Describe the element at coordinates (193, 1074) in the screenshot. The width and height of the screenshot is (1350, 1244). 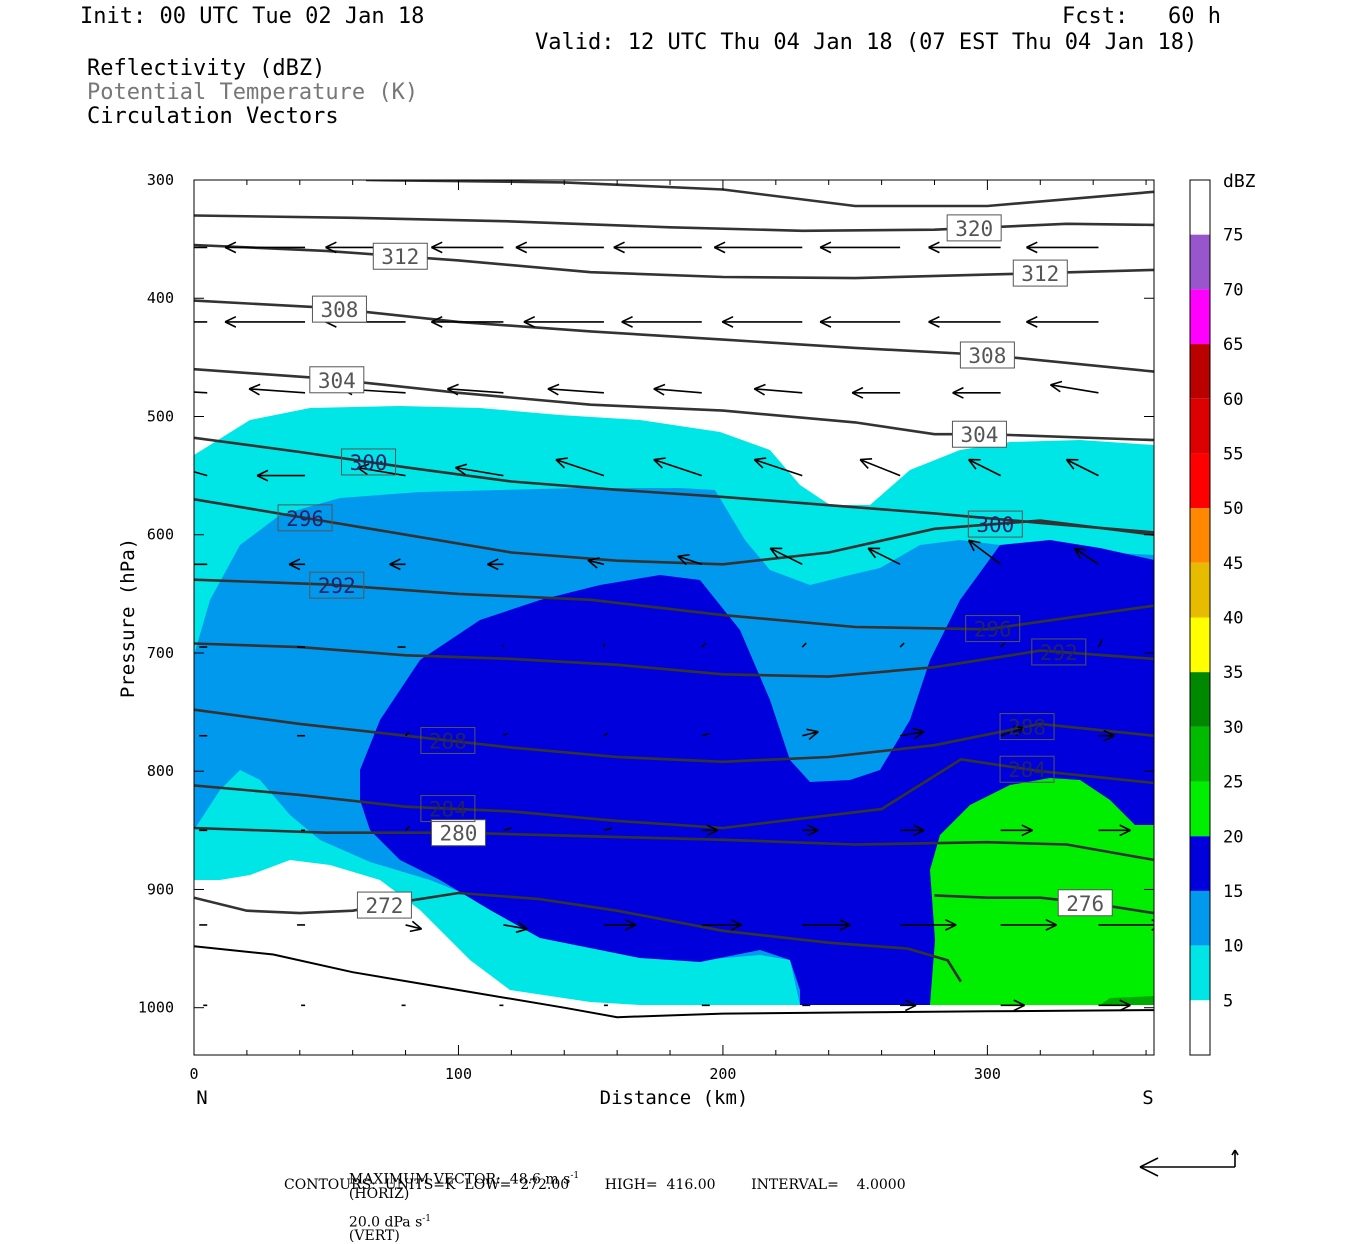
I see `x-tick-label: 0` at that location.